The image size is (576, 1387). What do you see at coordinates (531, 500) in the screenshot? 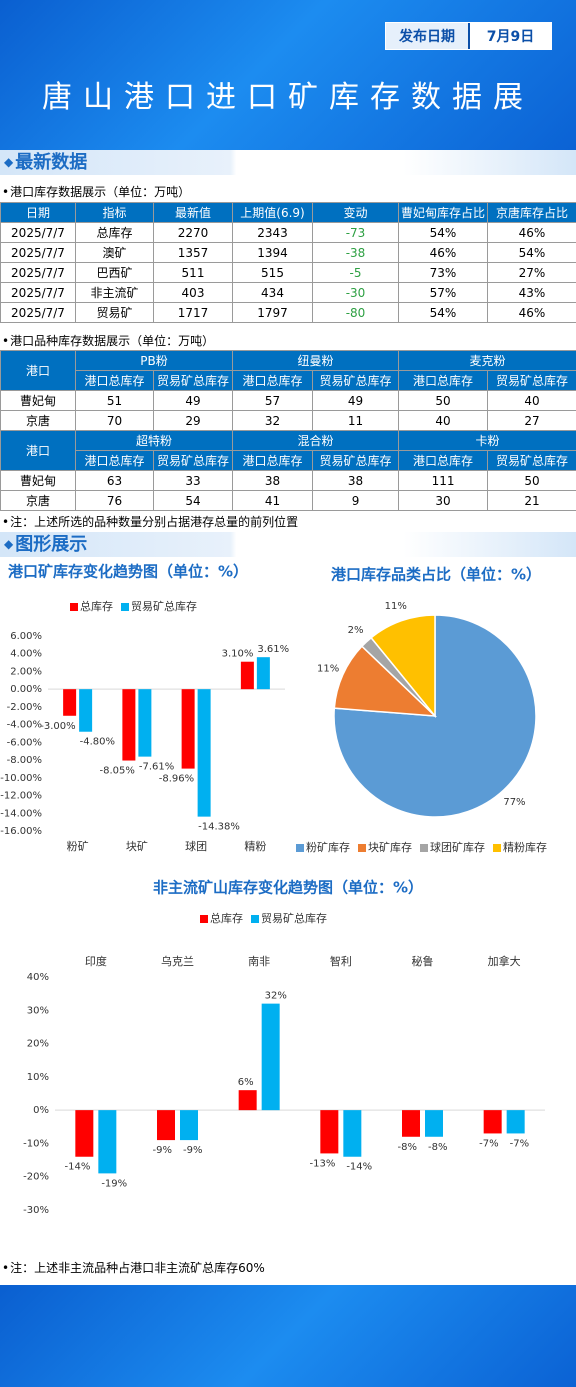
I see `cell: 21` at bounding box center [531, 500].